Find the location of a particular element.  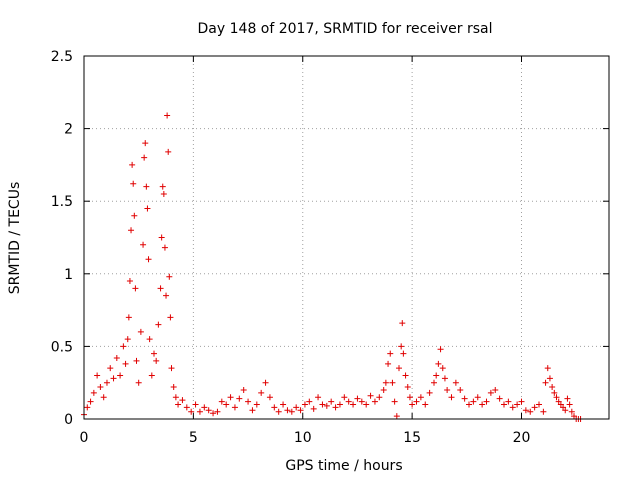

x-tick-label: 5 is located at coordinates (193, 438).